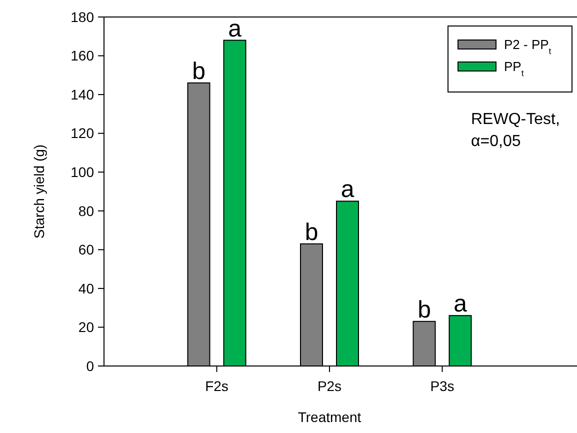  What do you see at coordinates (82, 133) in the screenshot?
I see `y-tick-label: 120` at bounding box center [82, 133].